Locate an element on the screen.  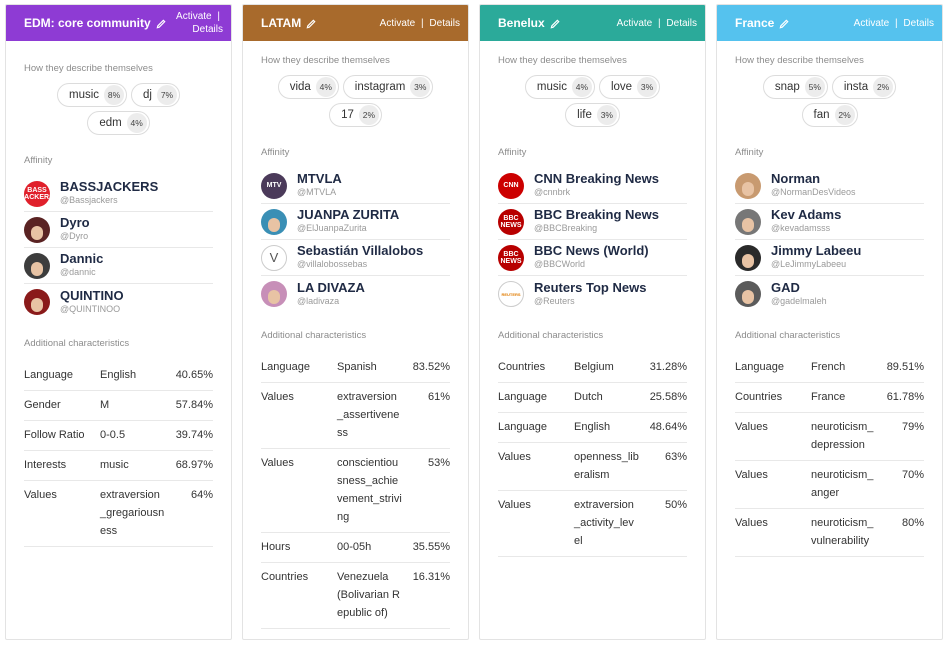
divaza-avatar-icon is located at coordinates (274, 294).